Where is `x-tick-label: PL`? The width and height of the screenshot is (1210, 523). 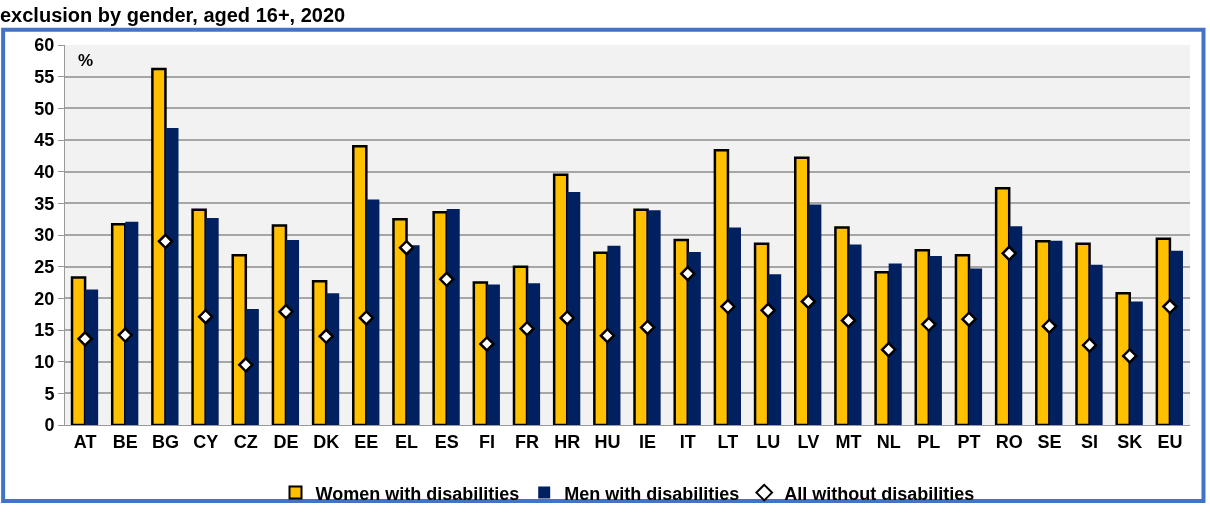 x-tick-label: PL is located at coordinates (929, 441).